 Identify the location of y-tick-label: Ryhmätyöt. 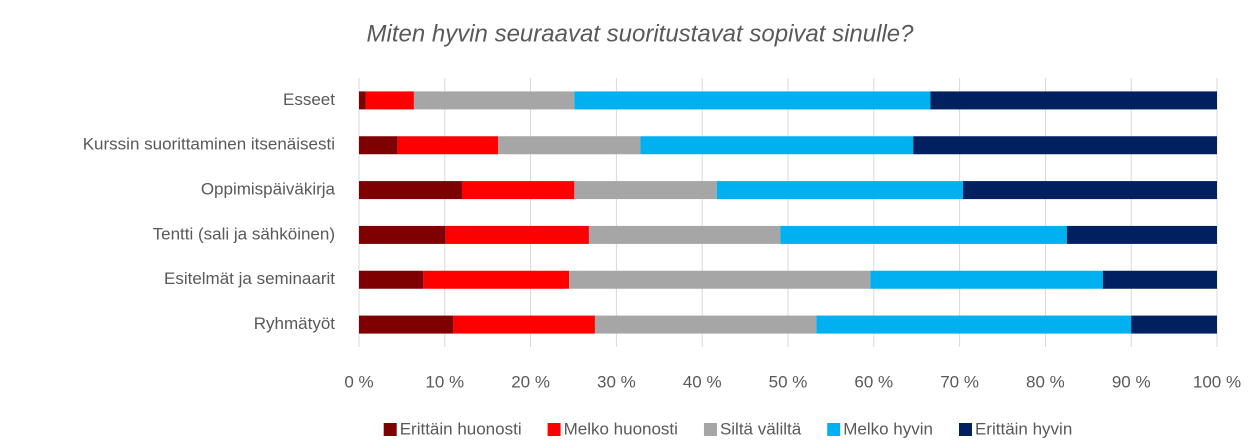
(295, 323).